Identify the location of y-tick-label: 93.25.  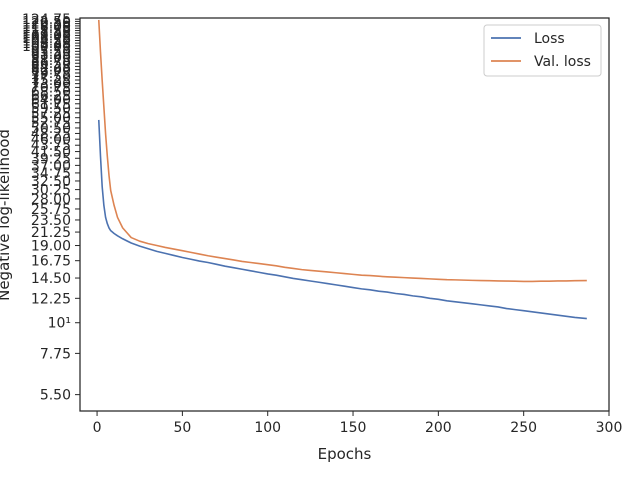
(51, 55).